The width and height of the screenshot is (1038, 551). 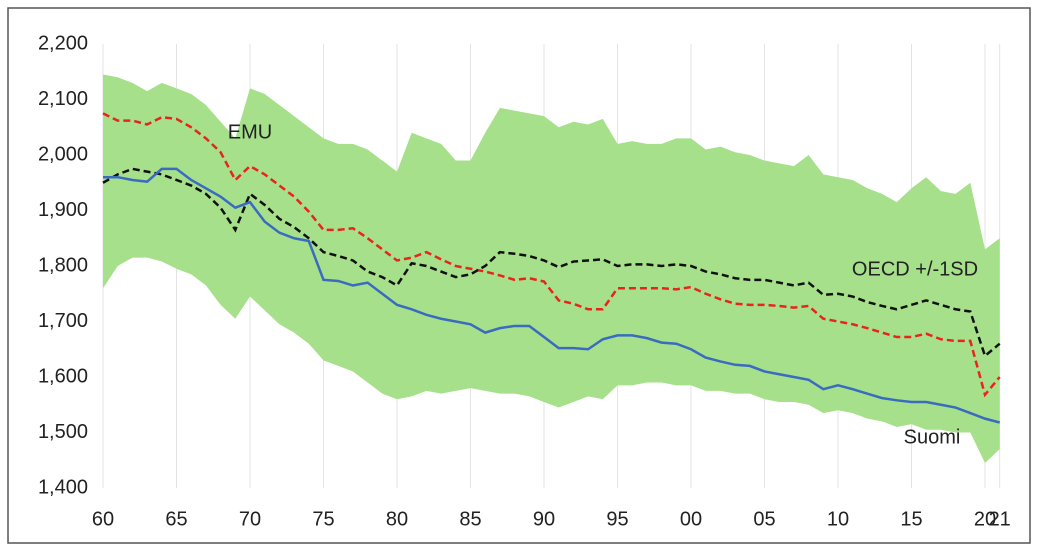 What do you see at coordinates (838, 519) in the screenshot?
I see `x-tick-label: 10` at bounding box center [838, 519].